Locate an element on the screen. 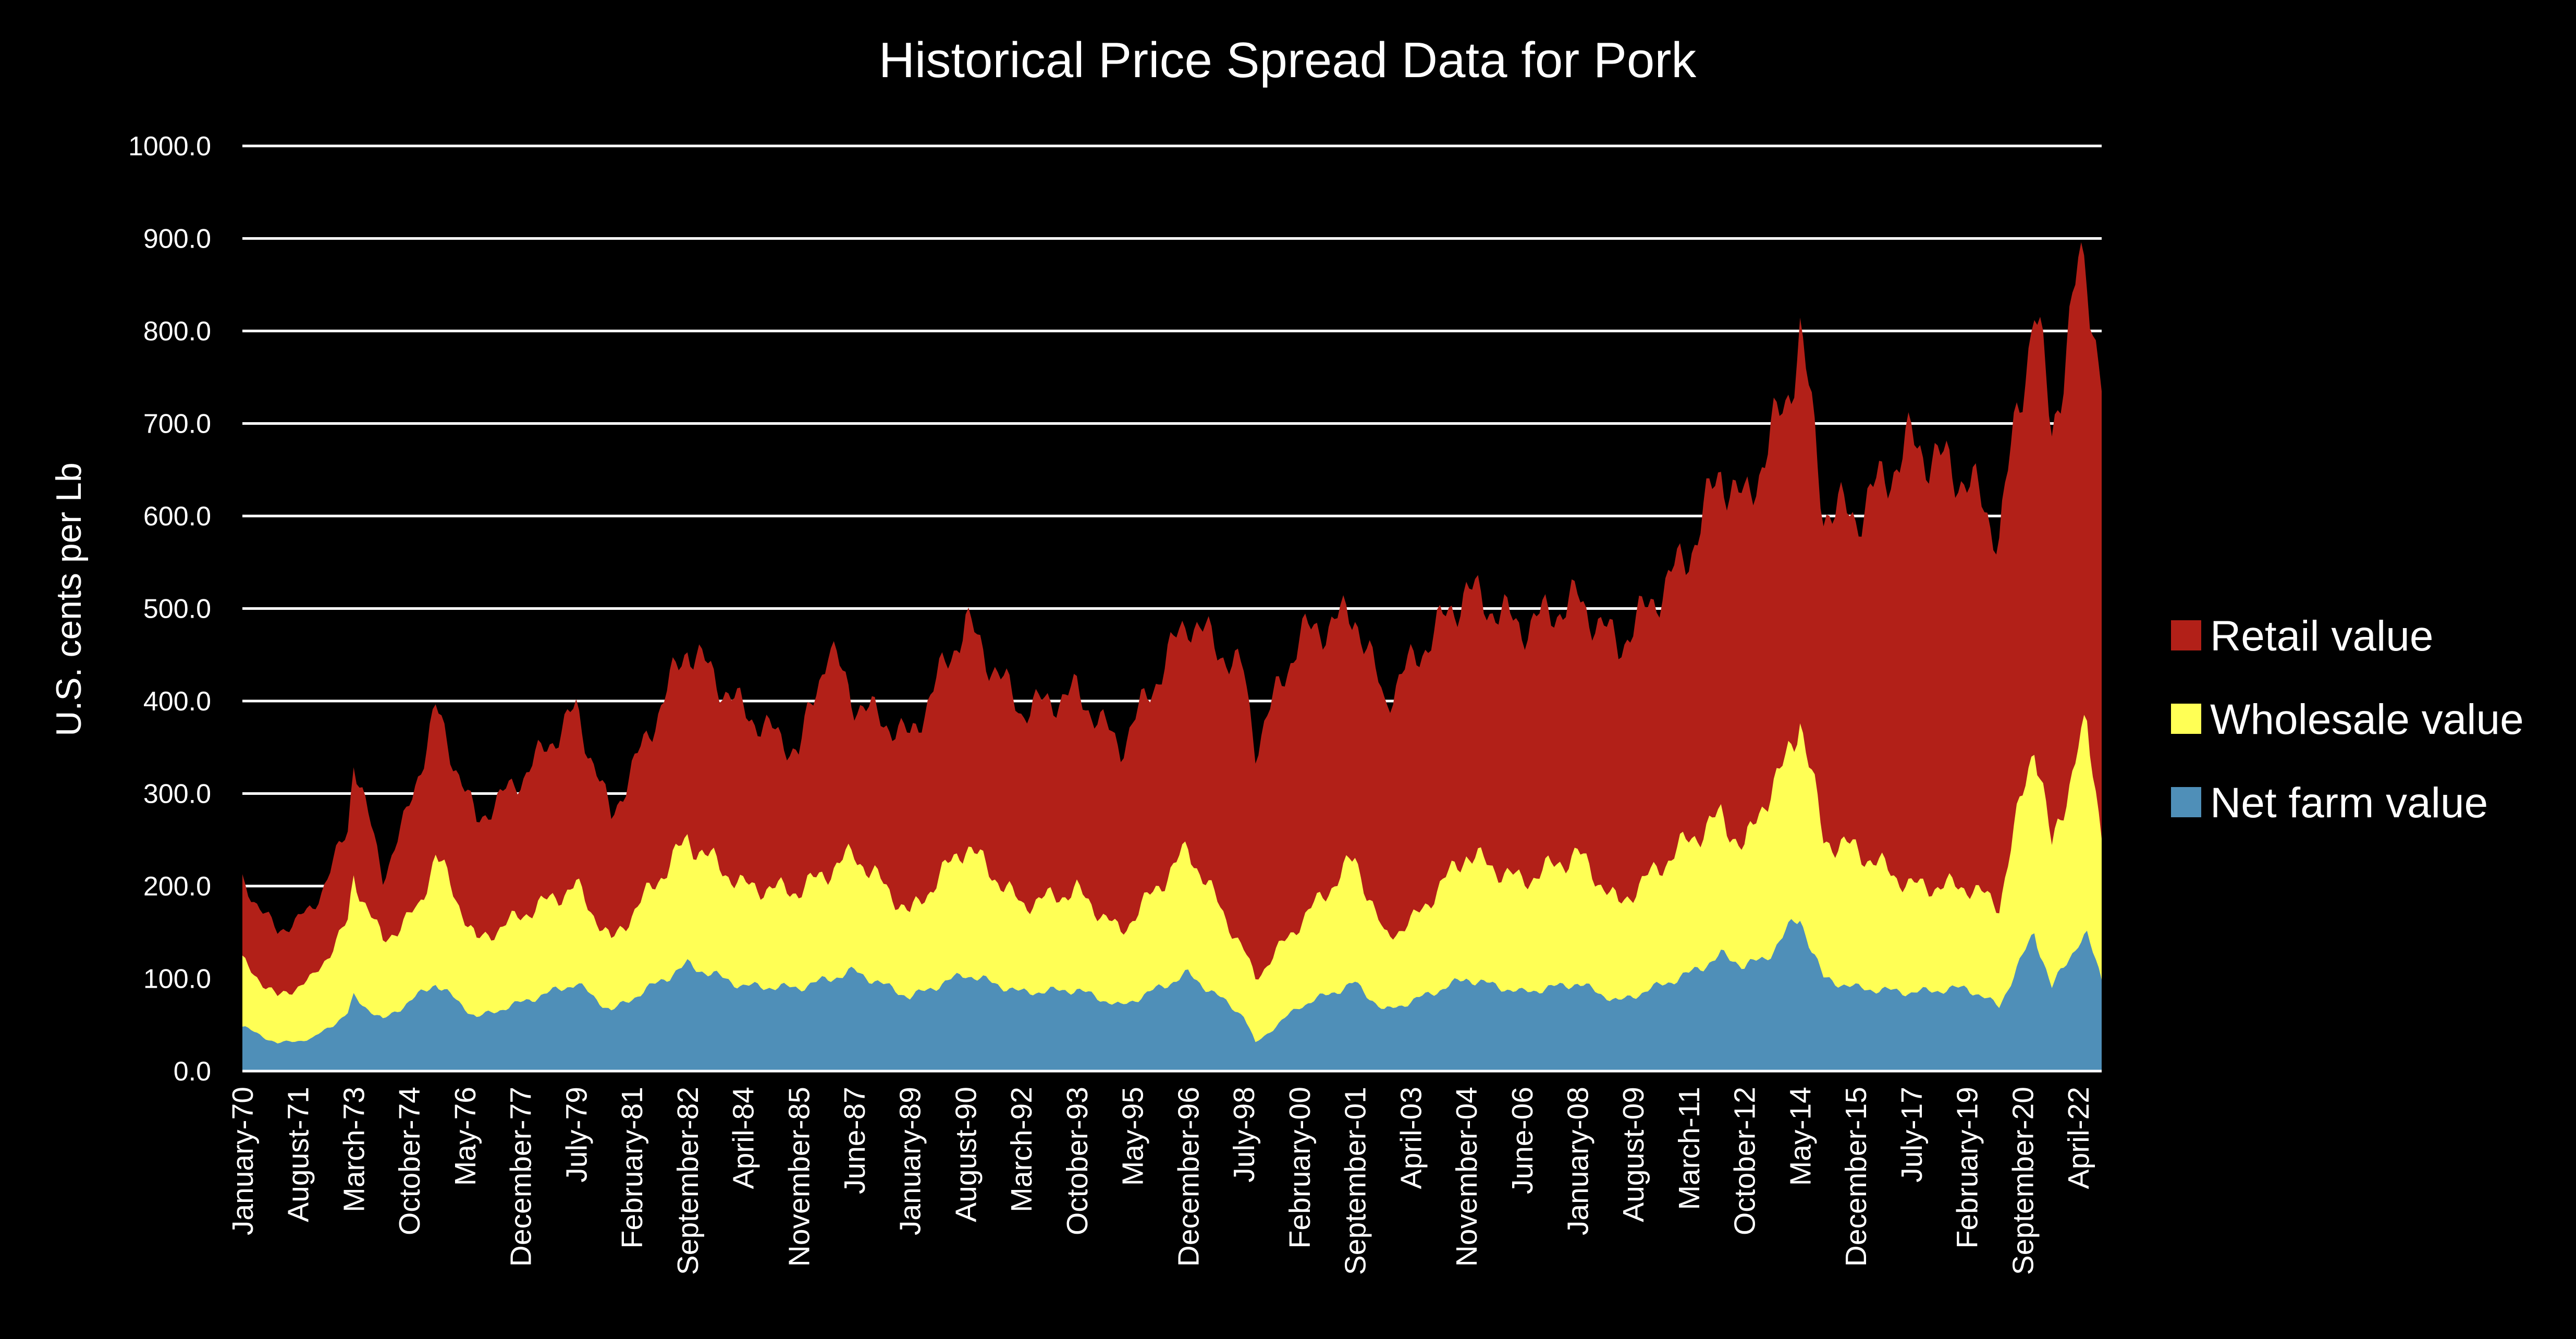 The image size is (2576, 1339). x-tick-label: July-17 is located at coordinates (1912, 1135).